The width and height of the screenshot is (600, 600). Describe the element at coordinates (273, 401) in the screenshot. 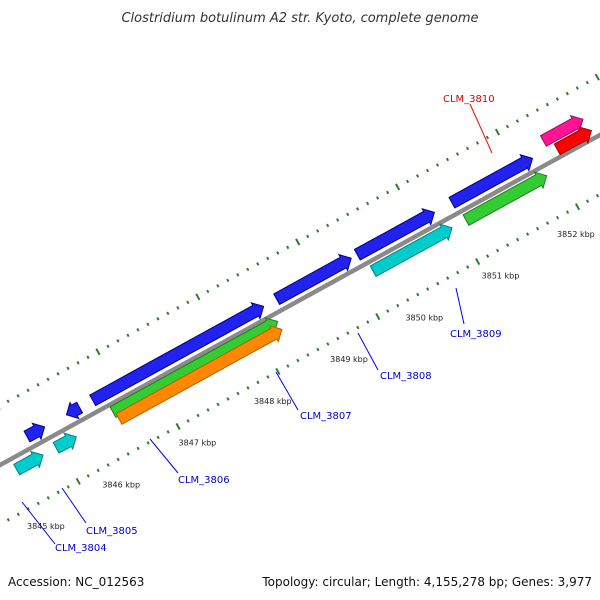

I see `kbp-label: 3848 kbp` at that location.